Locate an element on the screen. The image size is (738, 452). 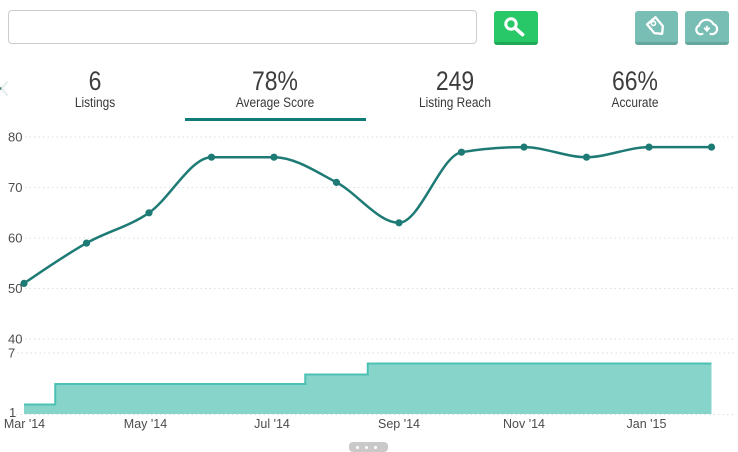
svg-text: 50 is located at coordinates (15, 288).